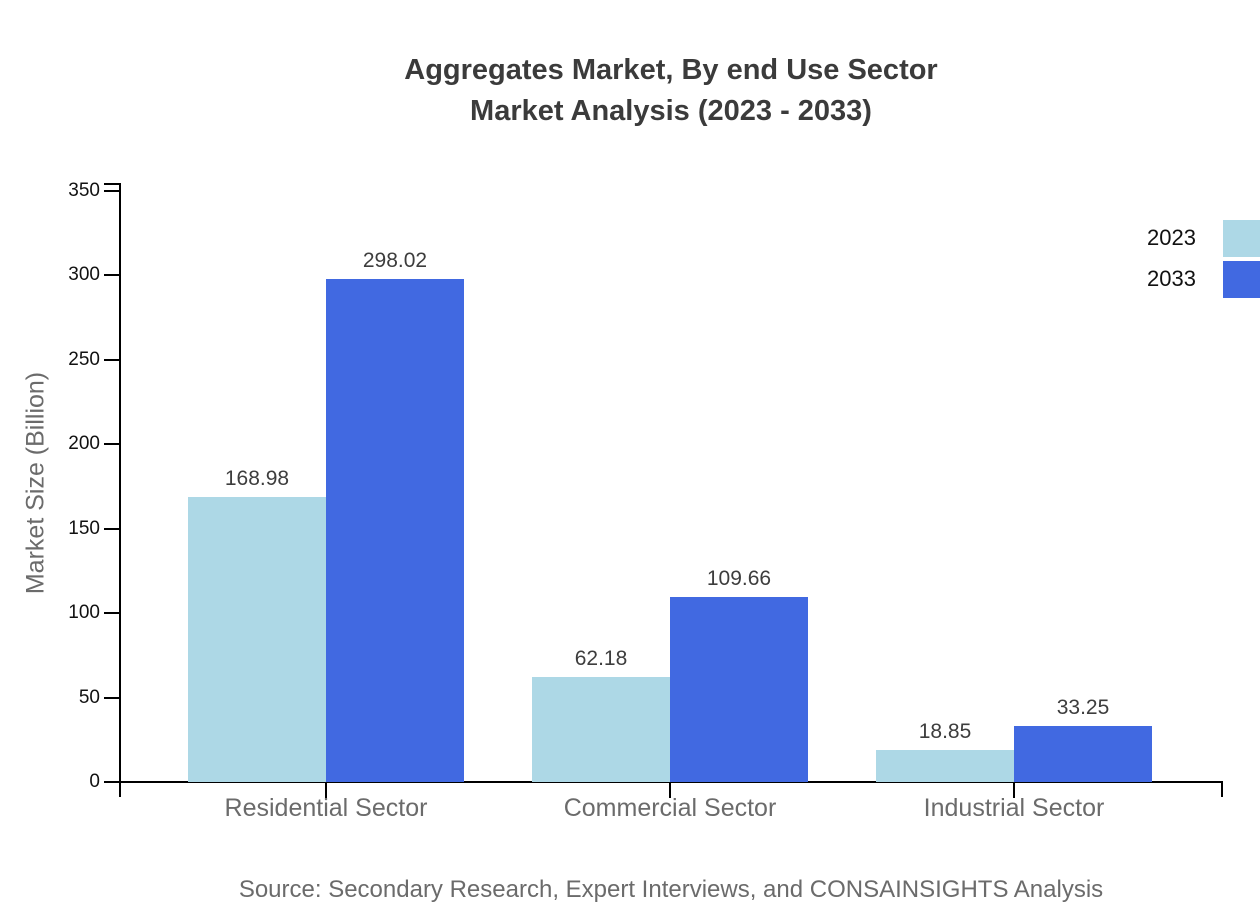 The image size is (1260, 920). Describe the element at coordinates (1241, 279) in the screenshot. I see `legend-swatch-2033` at that location.